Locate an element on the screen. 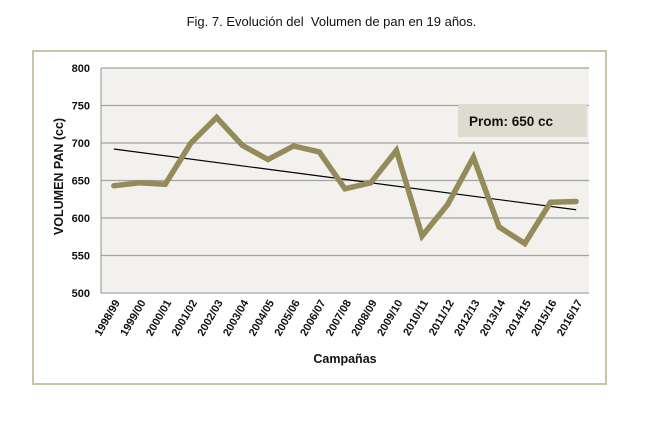 Image resolution: width=663 pixels, height=428 pixels. x-axis-title: Campañas is located at coordinates (344, 359).